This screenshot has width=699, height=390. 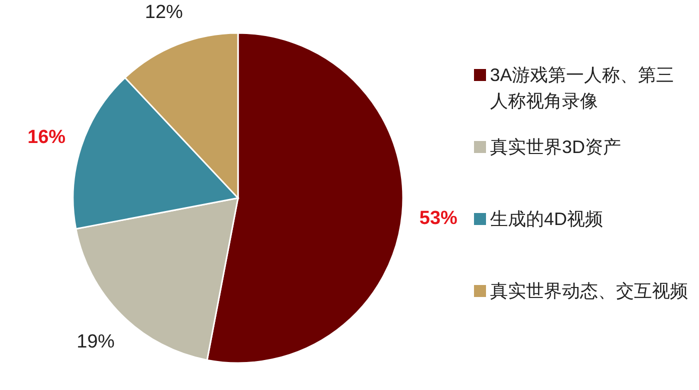 I want to click on data-label: 19%, so click(x=95, y=341).